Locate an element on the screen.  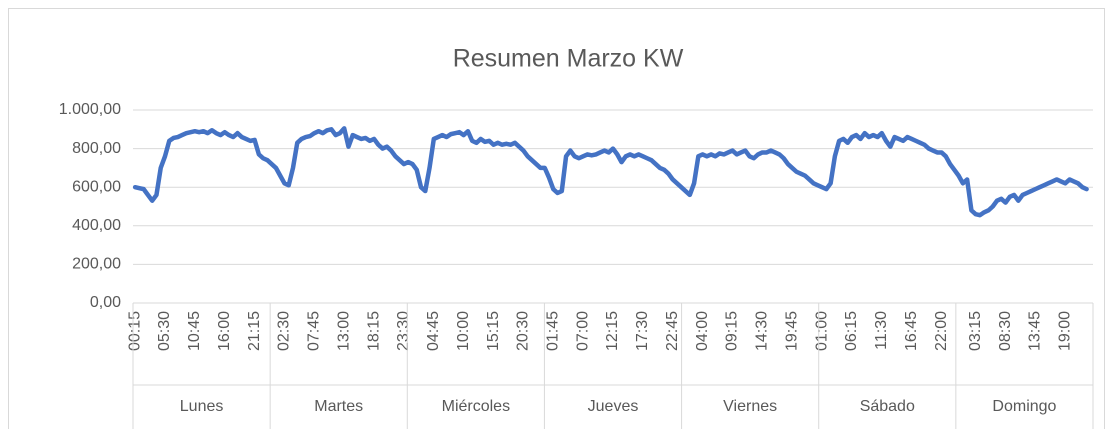
x-tick-label: 17:30 is located at coordinates (642, 331).